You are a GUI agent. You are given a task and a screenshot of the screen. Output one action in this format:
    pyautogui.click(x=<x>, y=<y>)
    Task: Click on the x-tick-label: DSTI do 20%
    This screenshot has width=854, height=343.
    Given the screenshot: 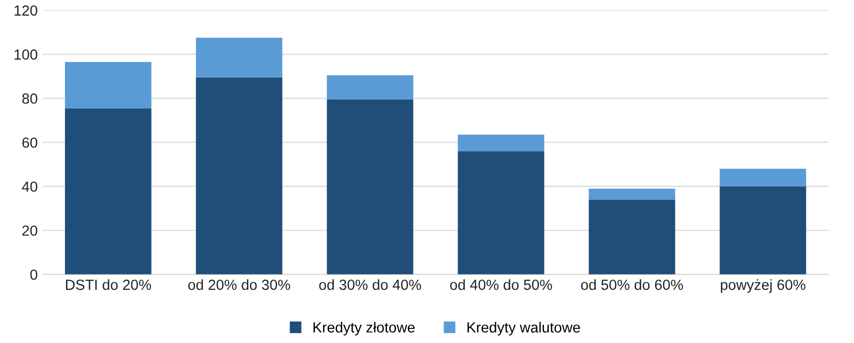 What is the action you would take?
    pyautogui.click(x=109, y=284)
    